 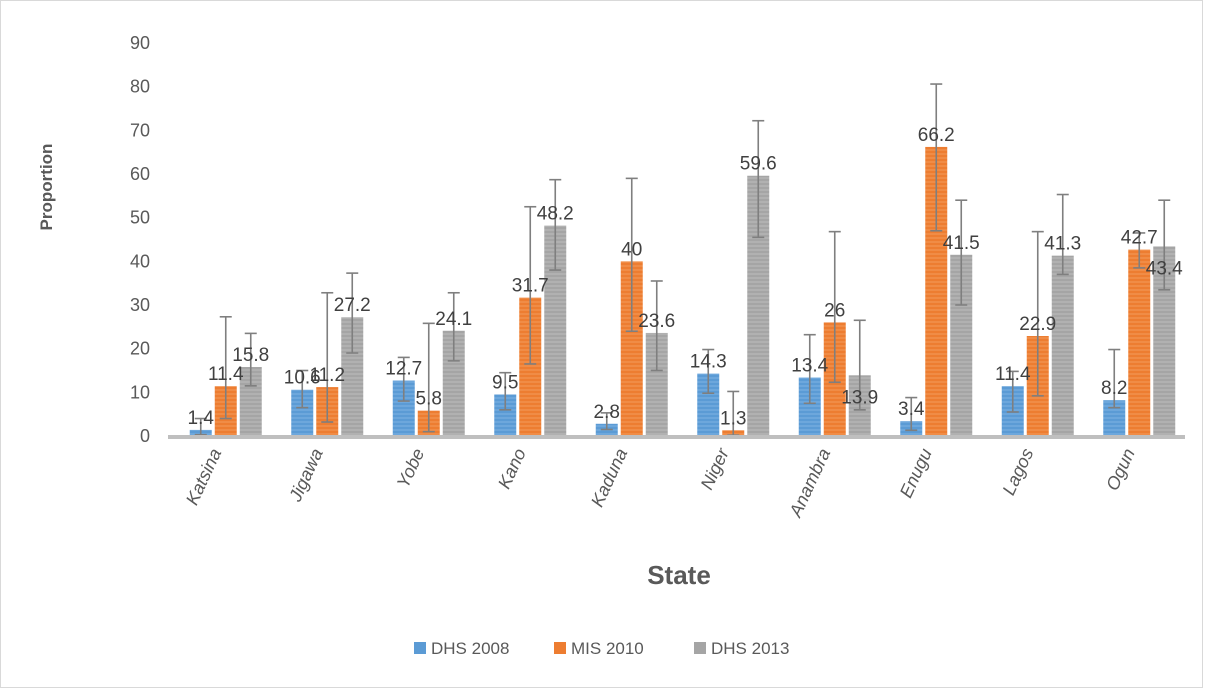 What do you see at coordinates (1062, 244) in the screenshot?
I see `data-label: 41.3` at bounding box center [1062, 244].